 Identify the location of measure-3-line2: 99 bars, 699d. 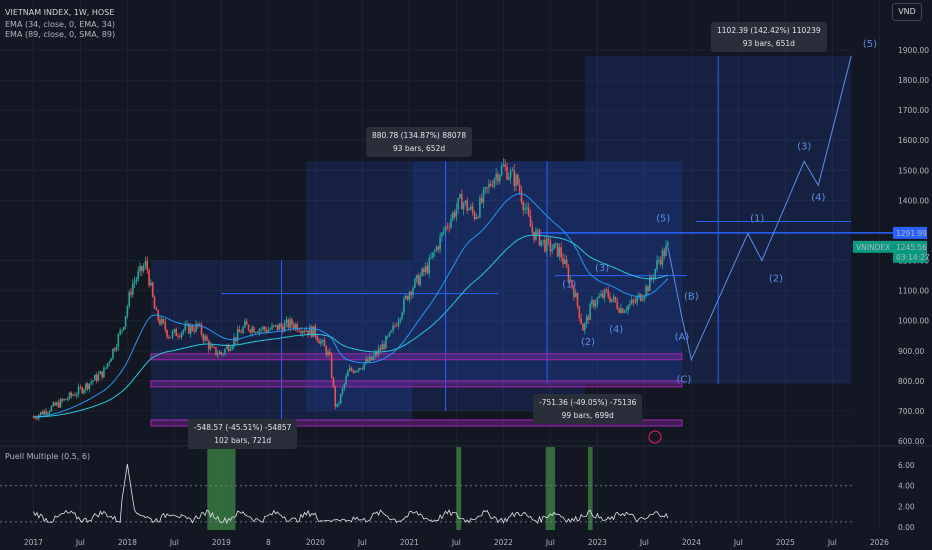
(587, 415).